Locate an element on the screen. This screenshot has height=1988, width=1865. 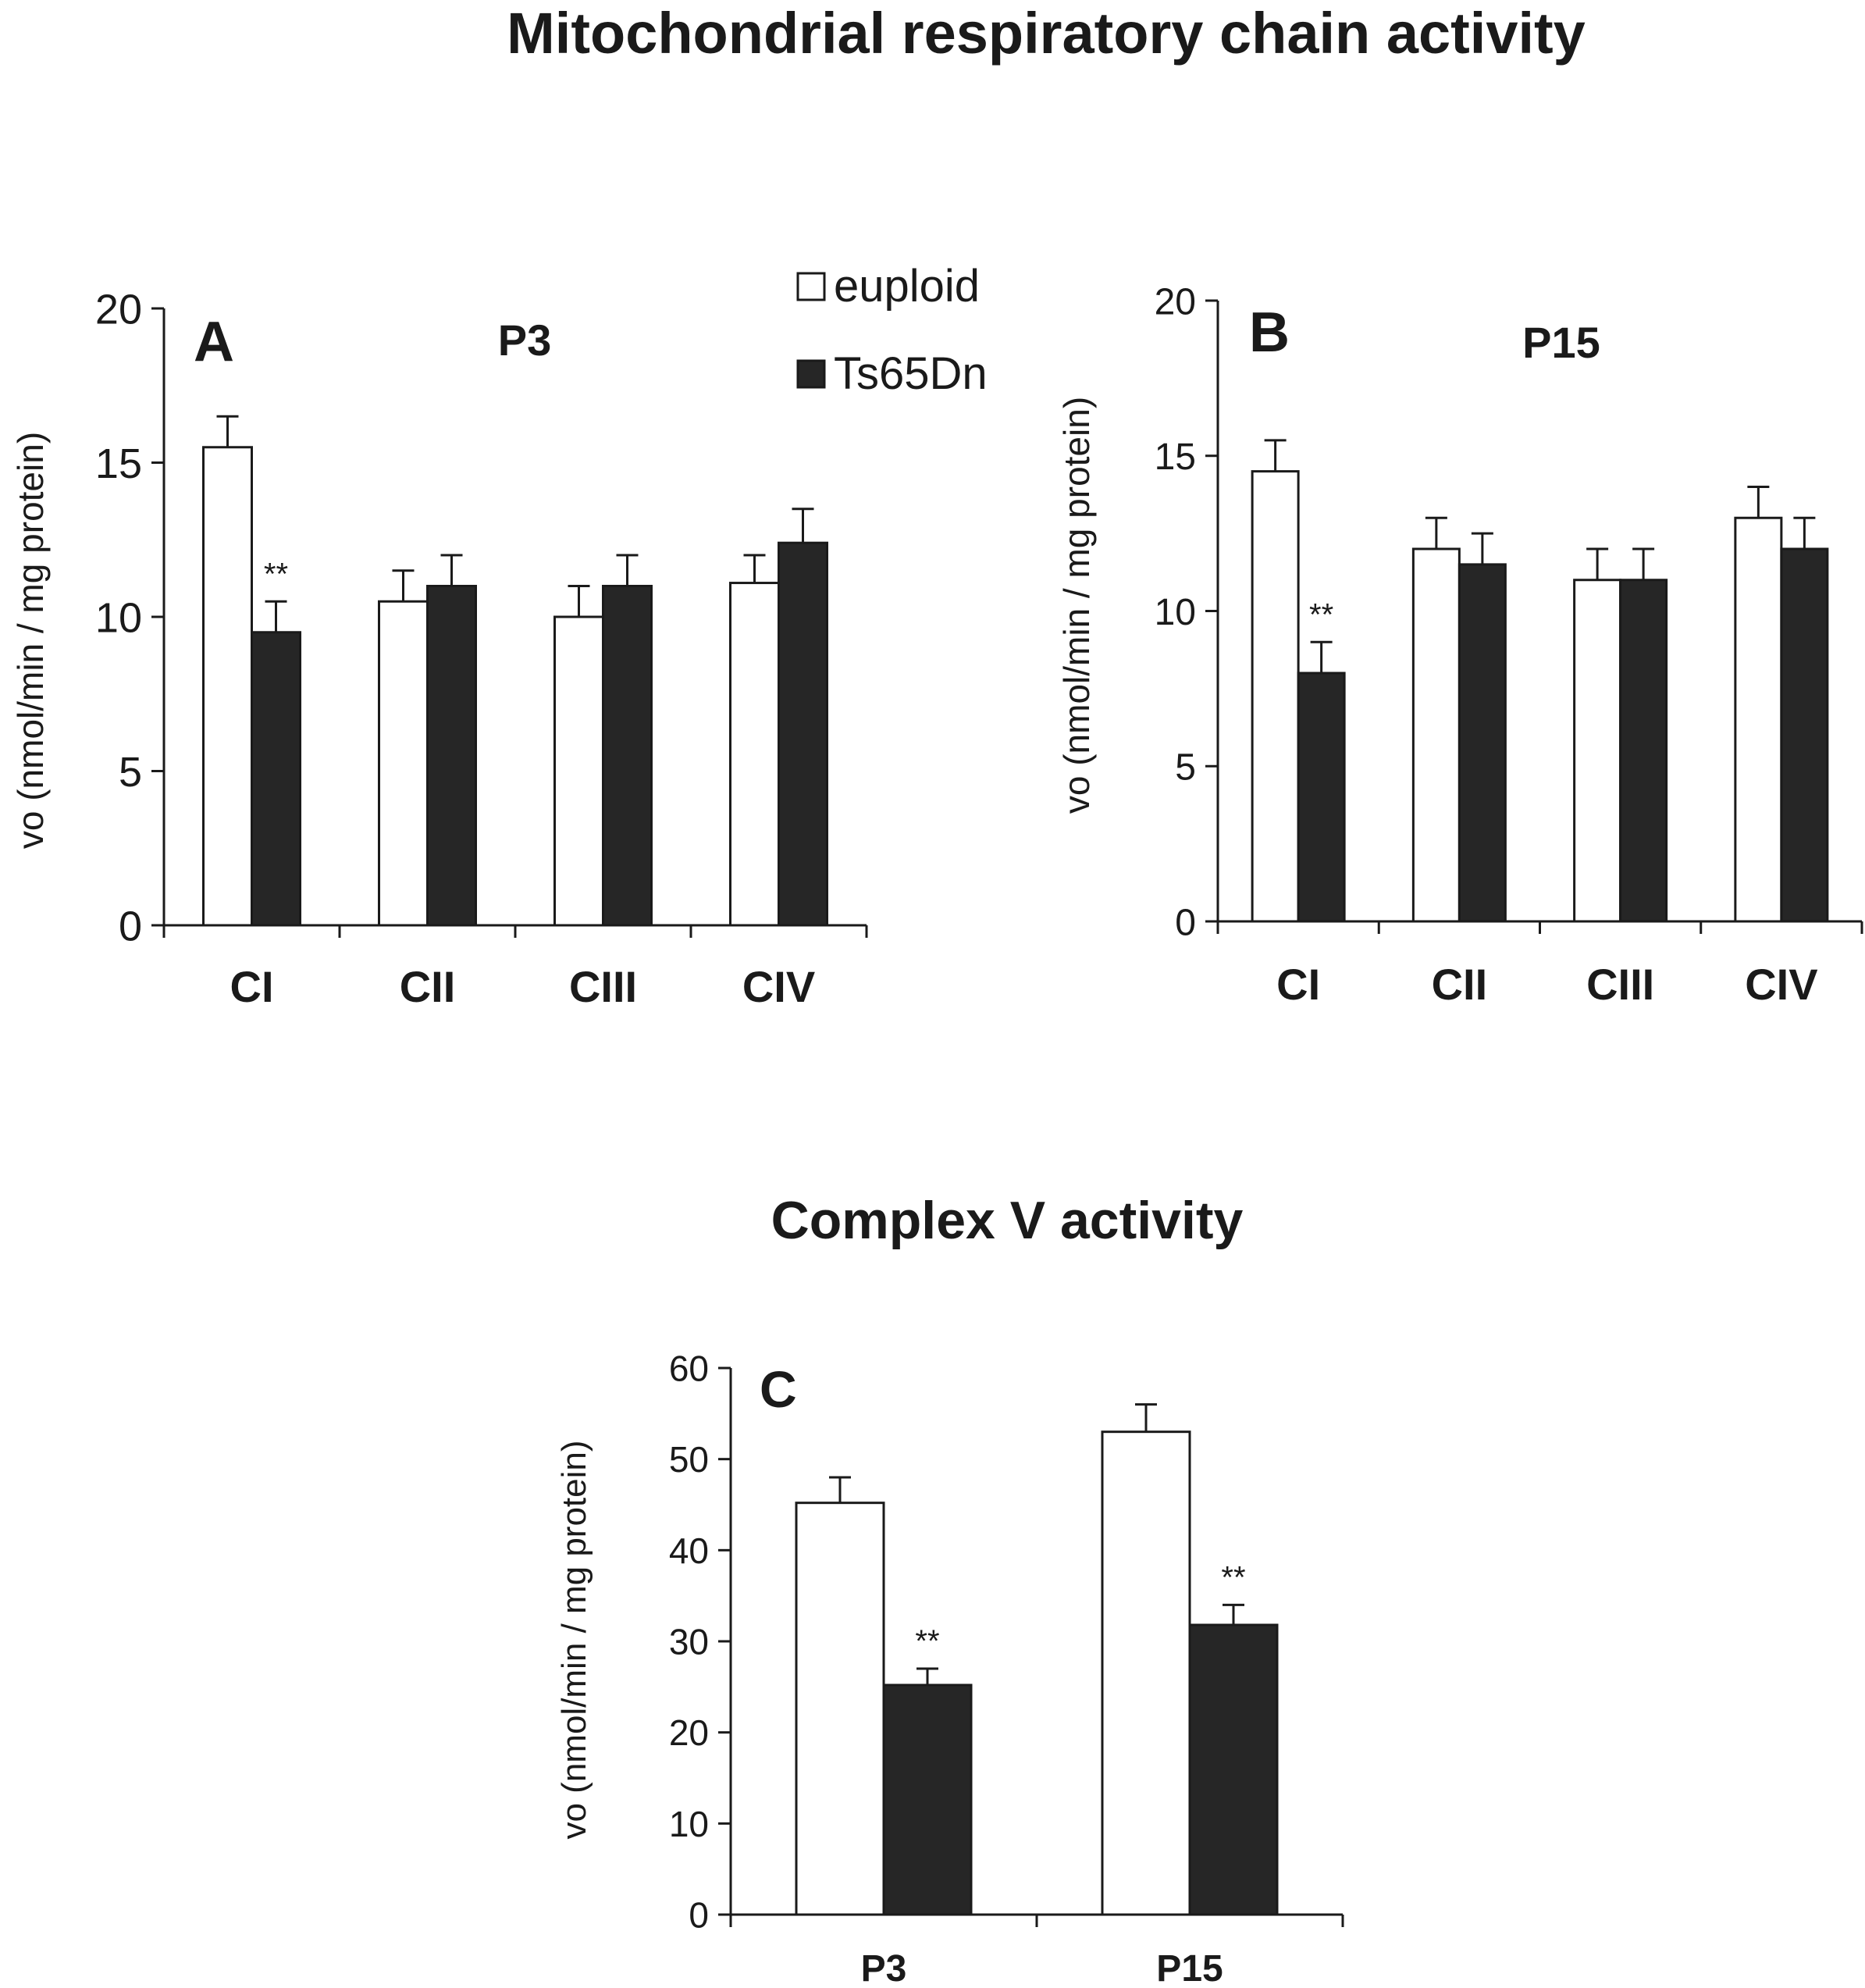
panel-c-y-tick-label: 50 is located at coordinates (689, 1459).